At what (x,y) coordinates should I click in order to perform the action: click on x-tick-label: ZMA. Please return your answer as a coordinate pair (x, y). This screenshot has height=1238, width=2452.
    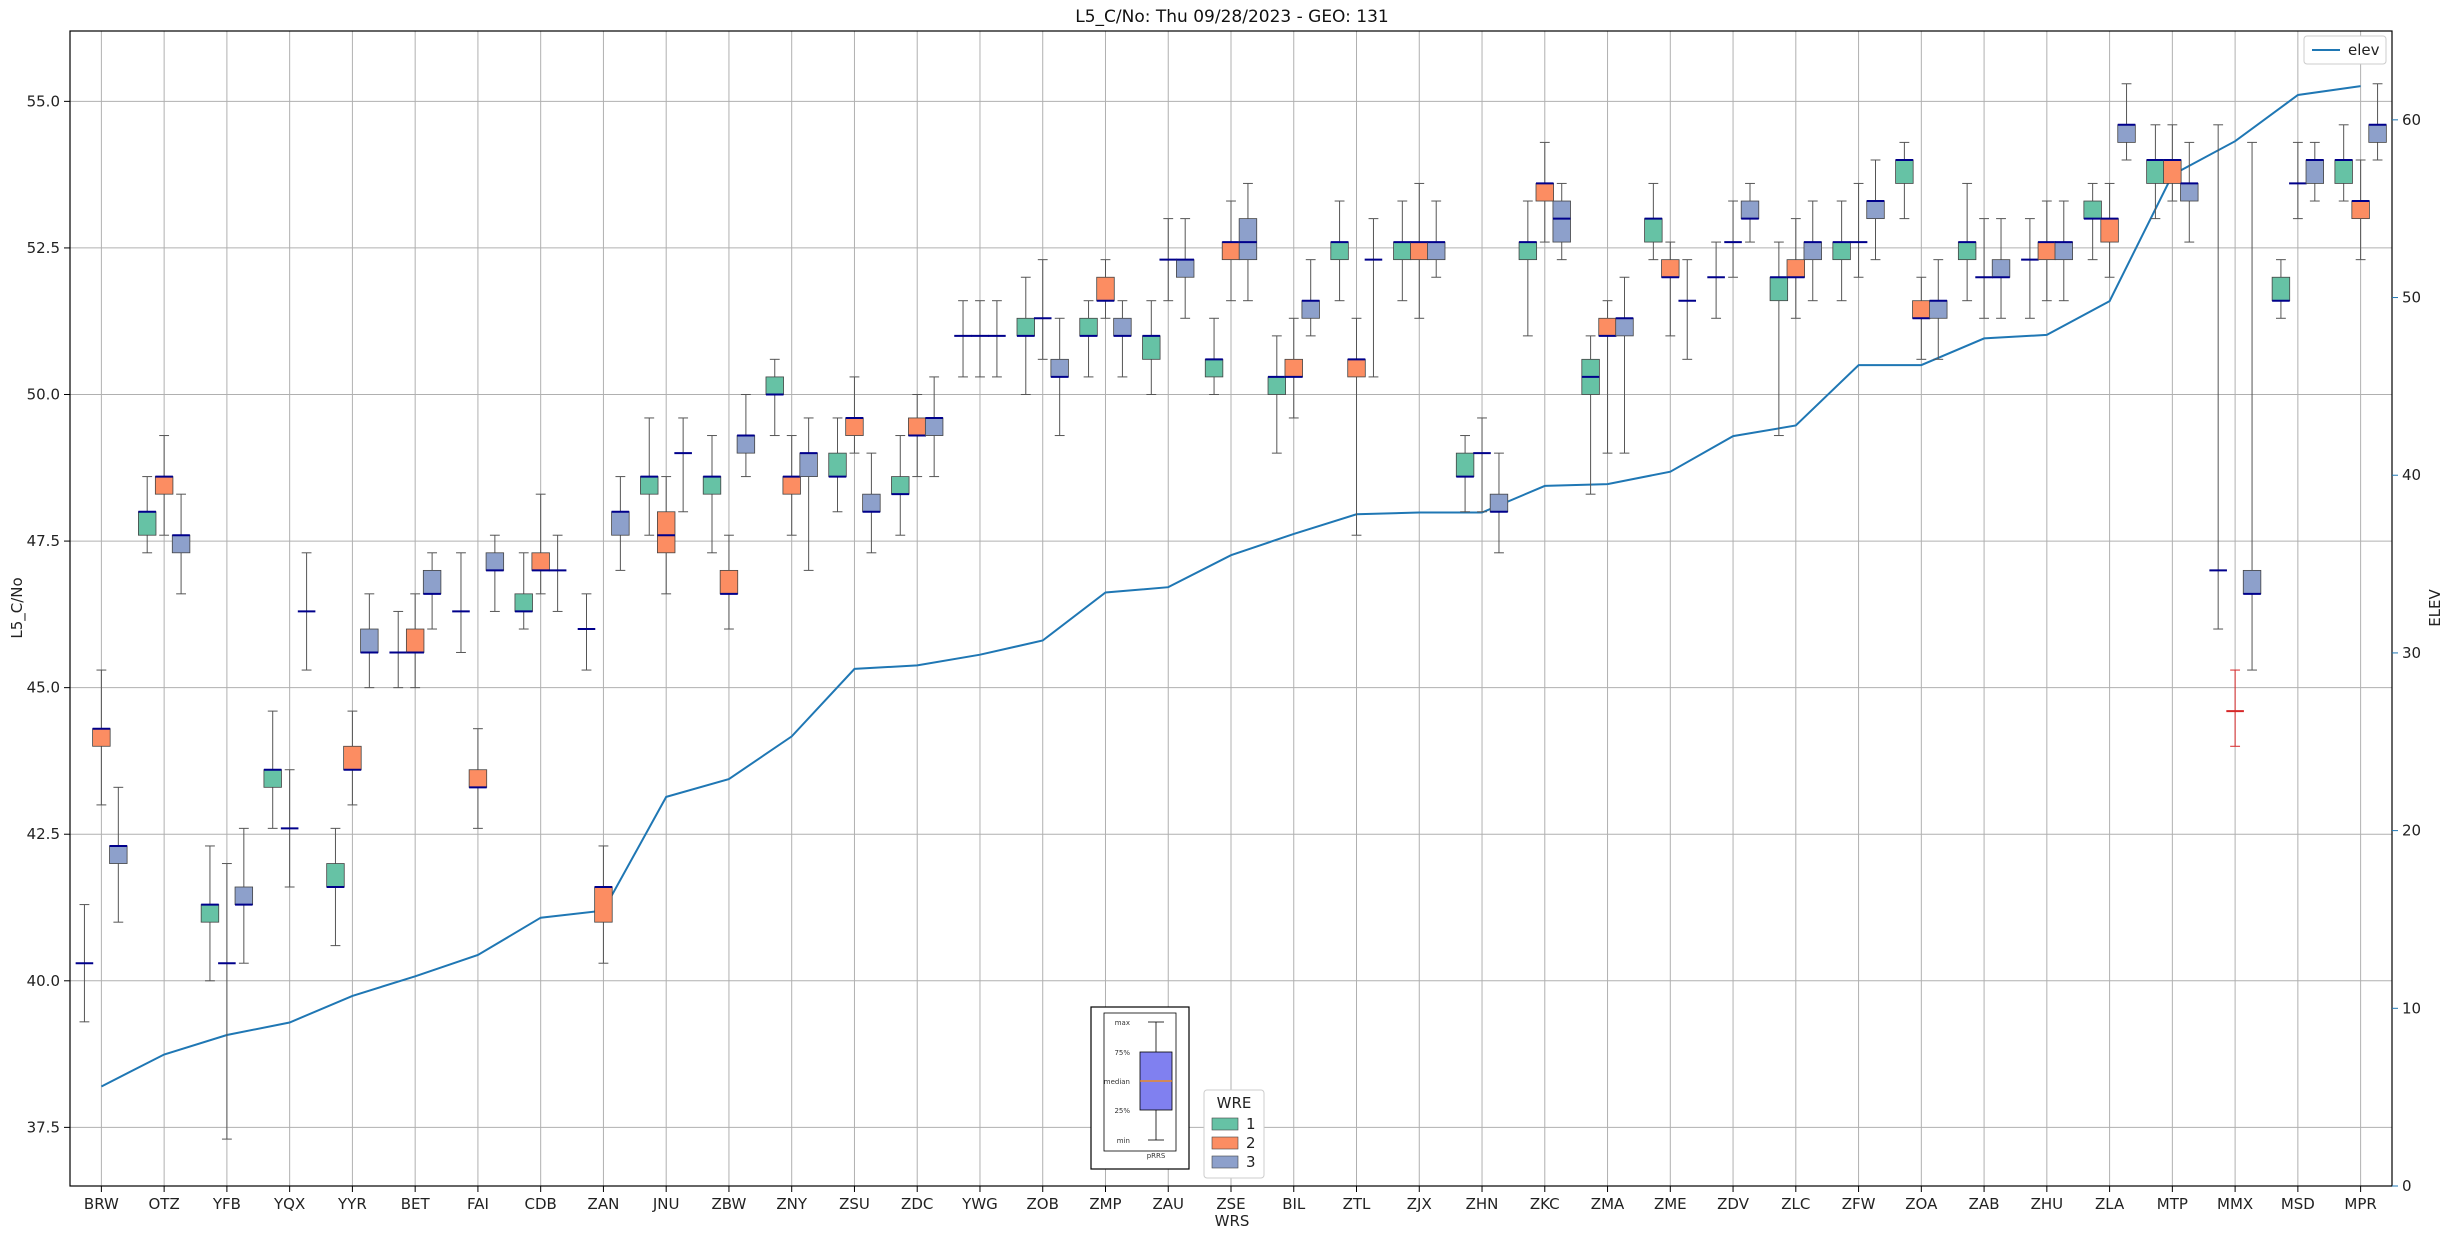
    Looking at the image, I should click on (1608, 1204).